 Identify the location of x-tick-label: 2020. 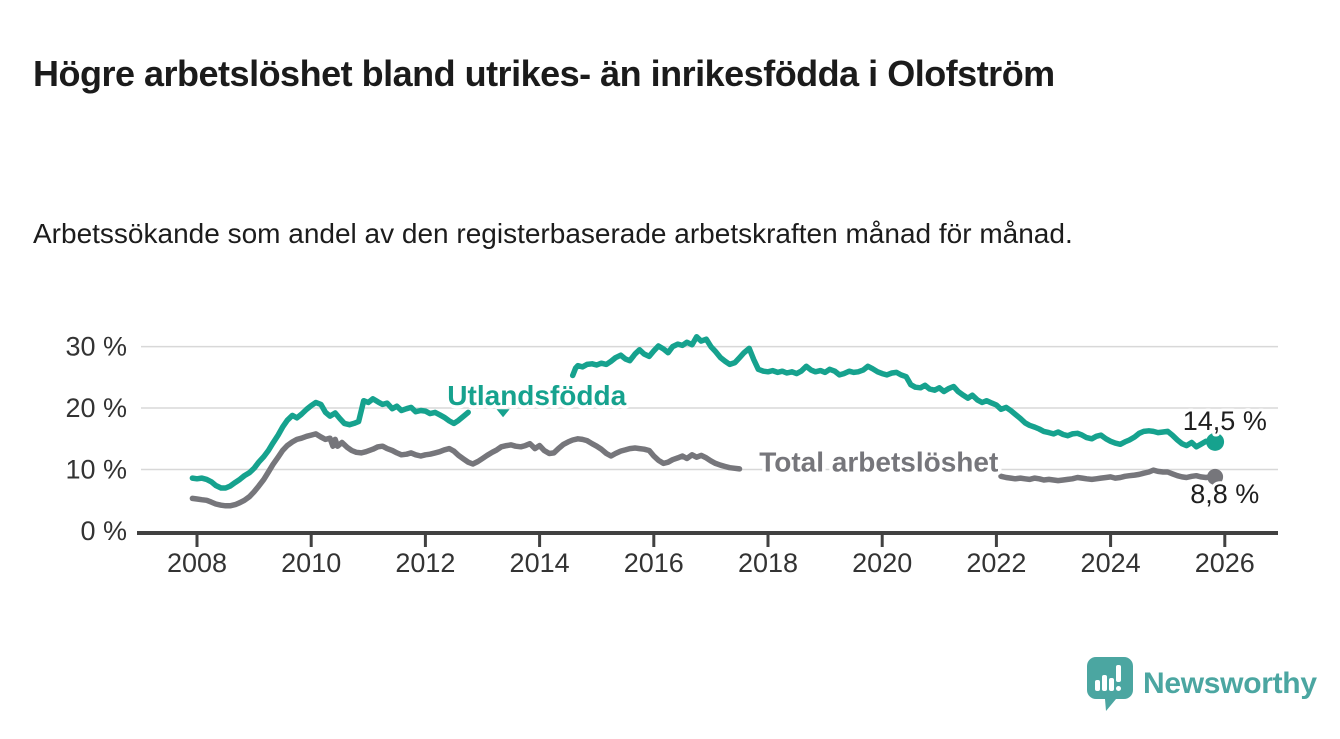
(882, 563).